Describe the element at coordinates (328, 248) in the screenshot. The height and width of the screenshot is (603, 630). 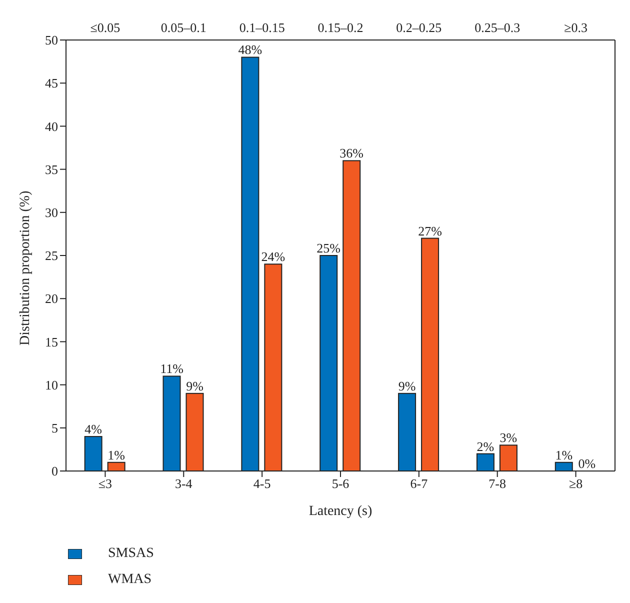
I see `data-label: 25%` at that location.